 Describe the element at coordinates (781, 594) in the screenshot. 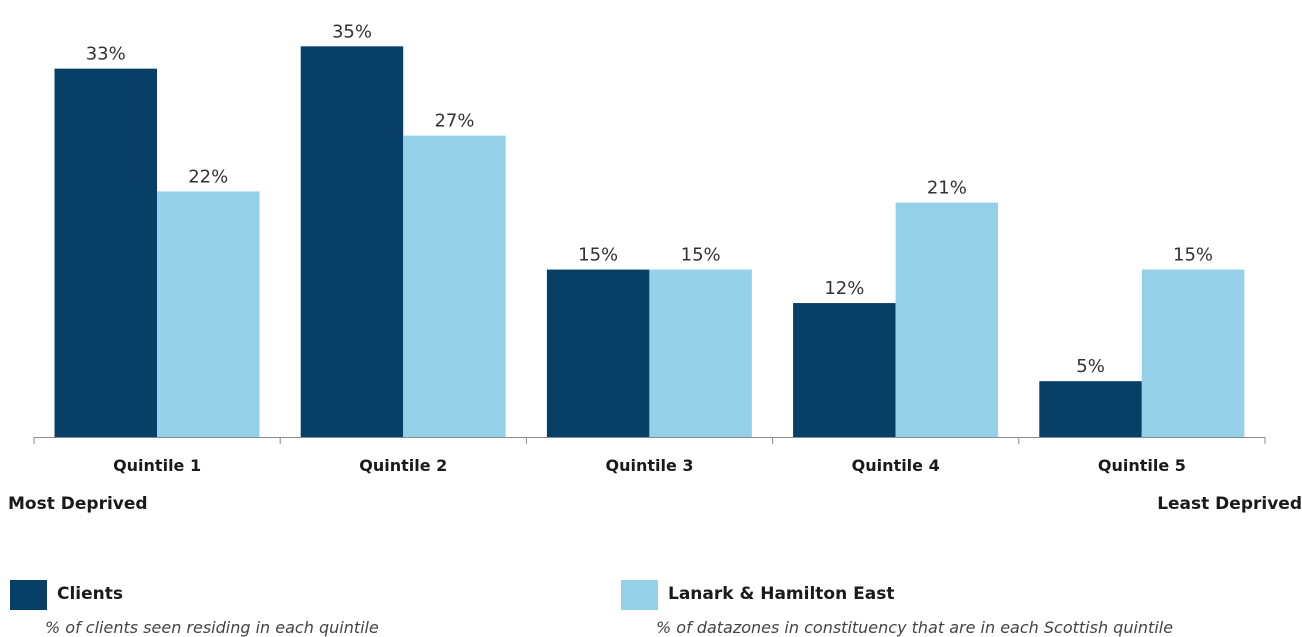

I see `legend-name-area: Lanark & Hamilton East` at that location.